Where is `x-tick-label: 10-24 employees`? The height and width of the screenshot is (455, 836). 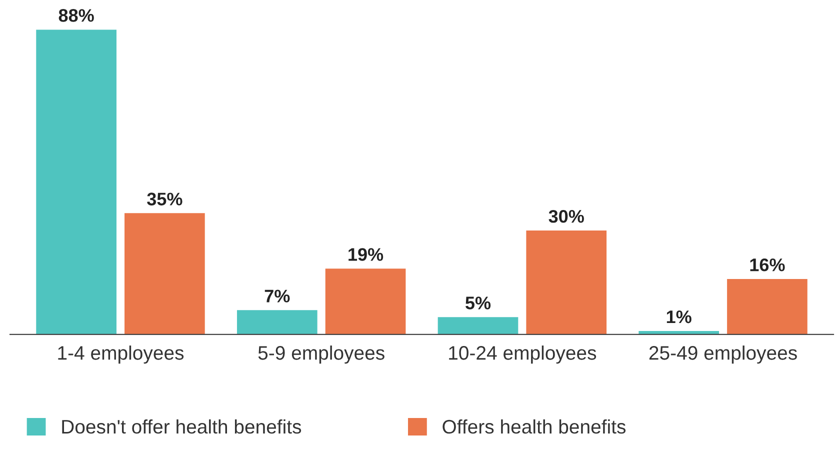 x-tick-label: 10-24 employees is located at coordinates (522, 355).